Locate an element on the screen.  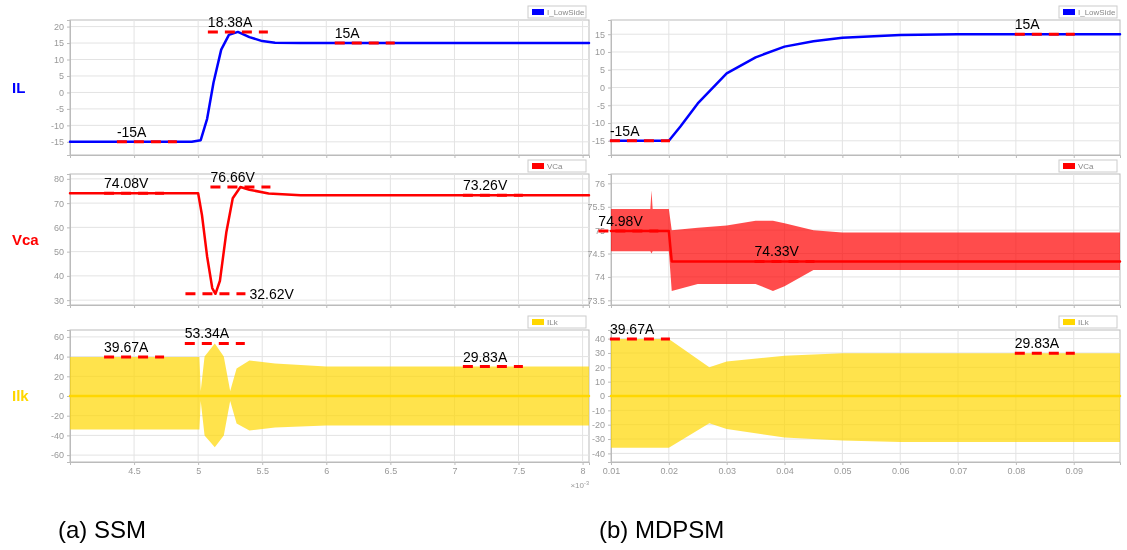
y-tick-label: -60 is located at coordinates (57, 455).